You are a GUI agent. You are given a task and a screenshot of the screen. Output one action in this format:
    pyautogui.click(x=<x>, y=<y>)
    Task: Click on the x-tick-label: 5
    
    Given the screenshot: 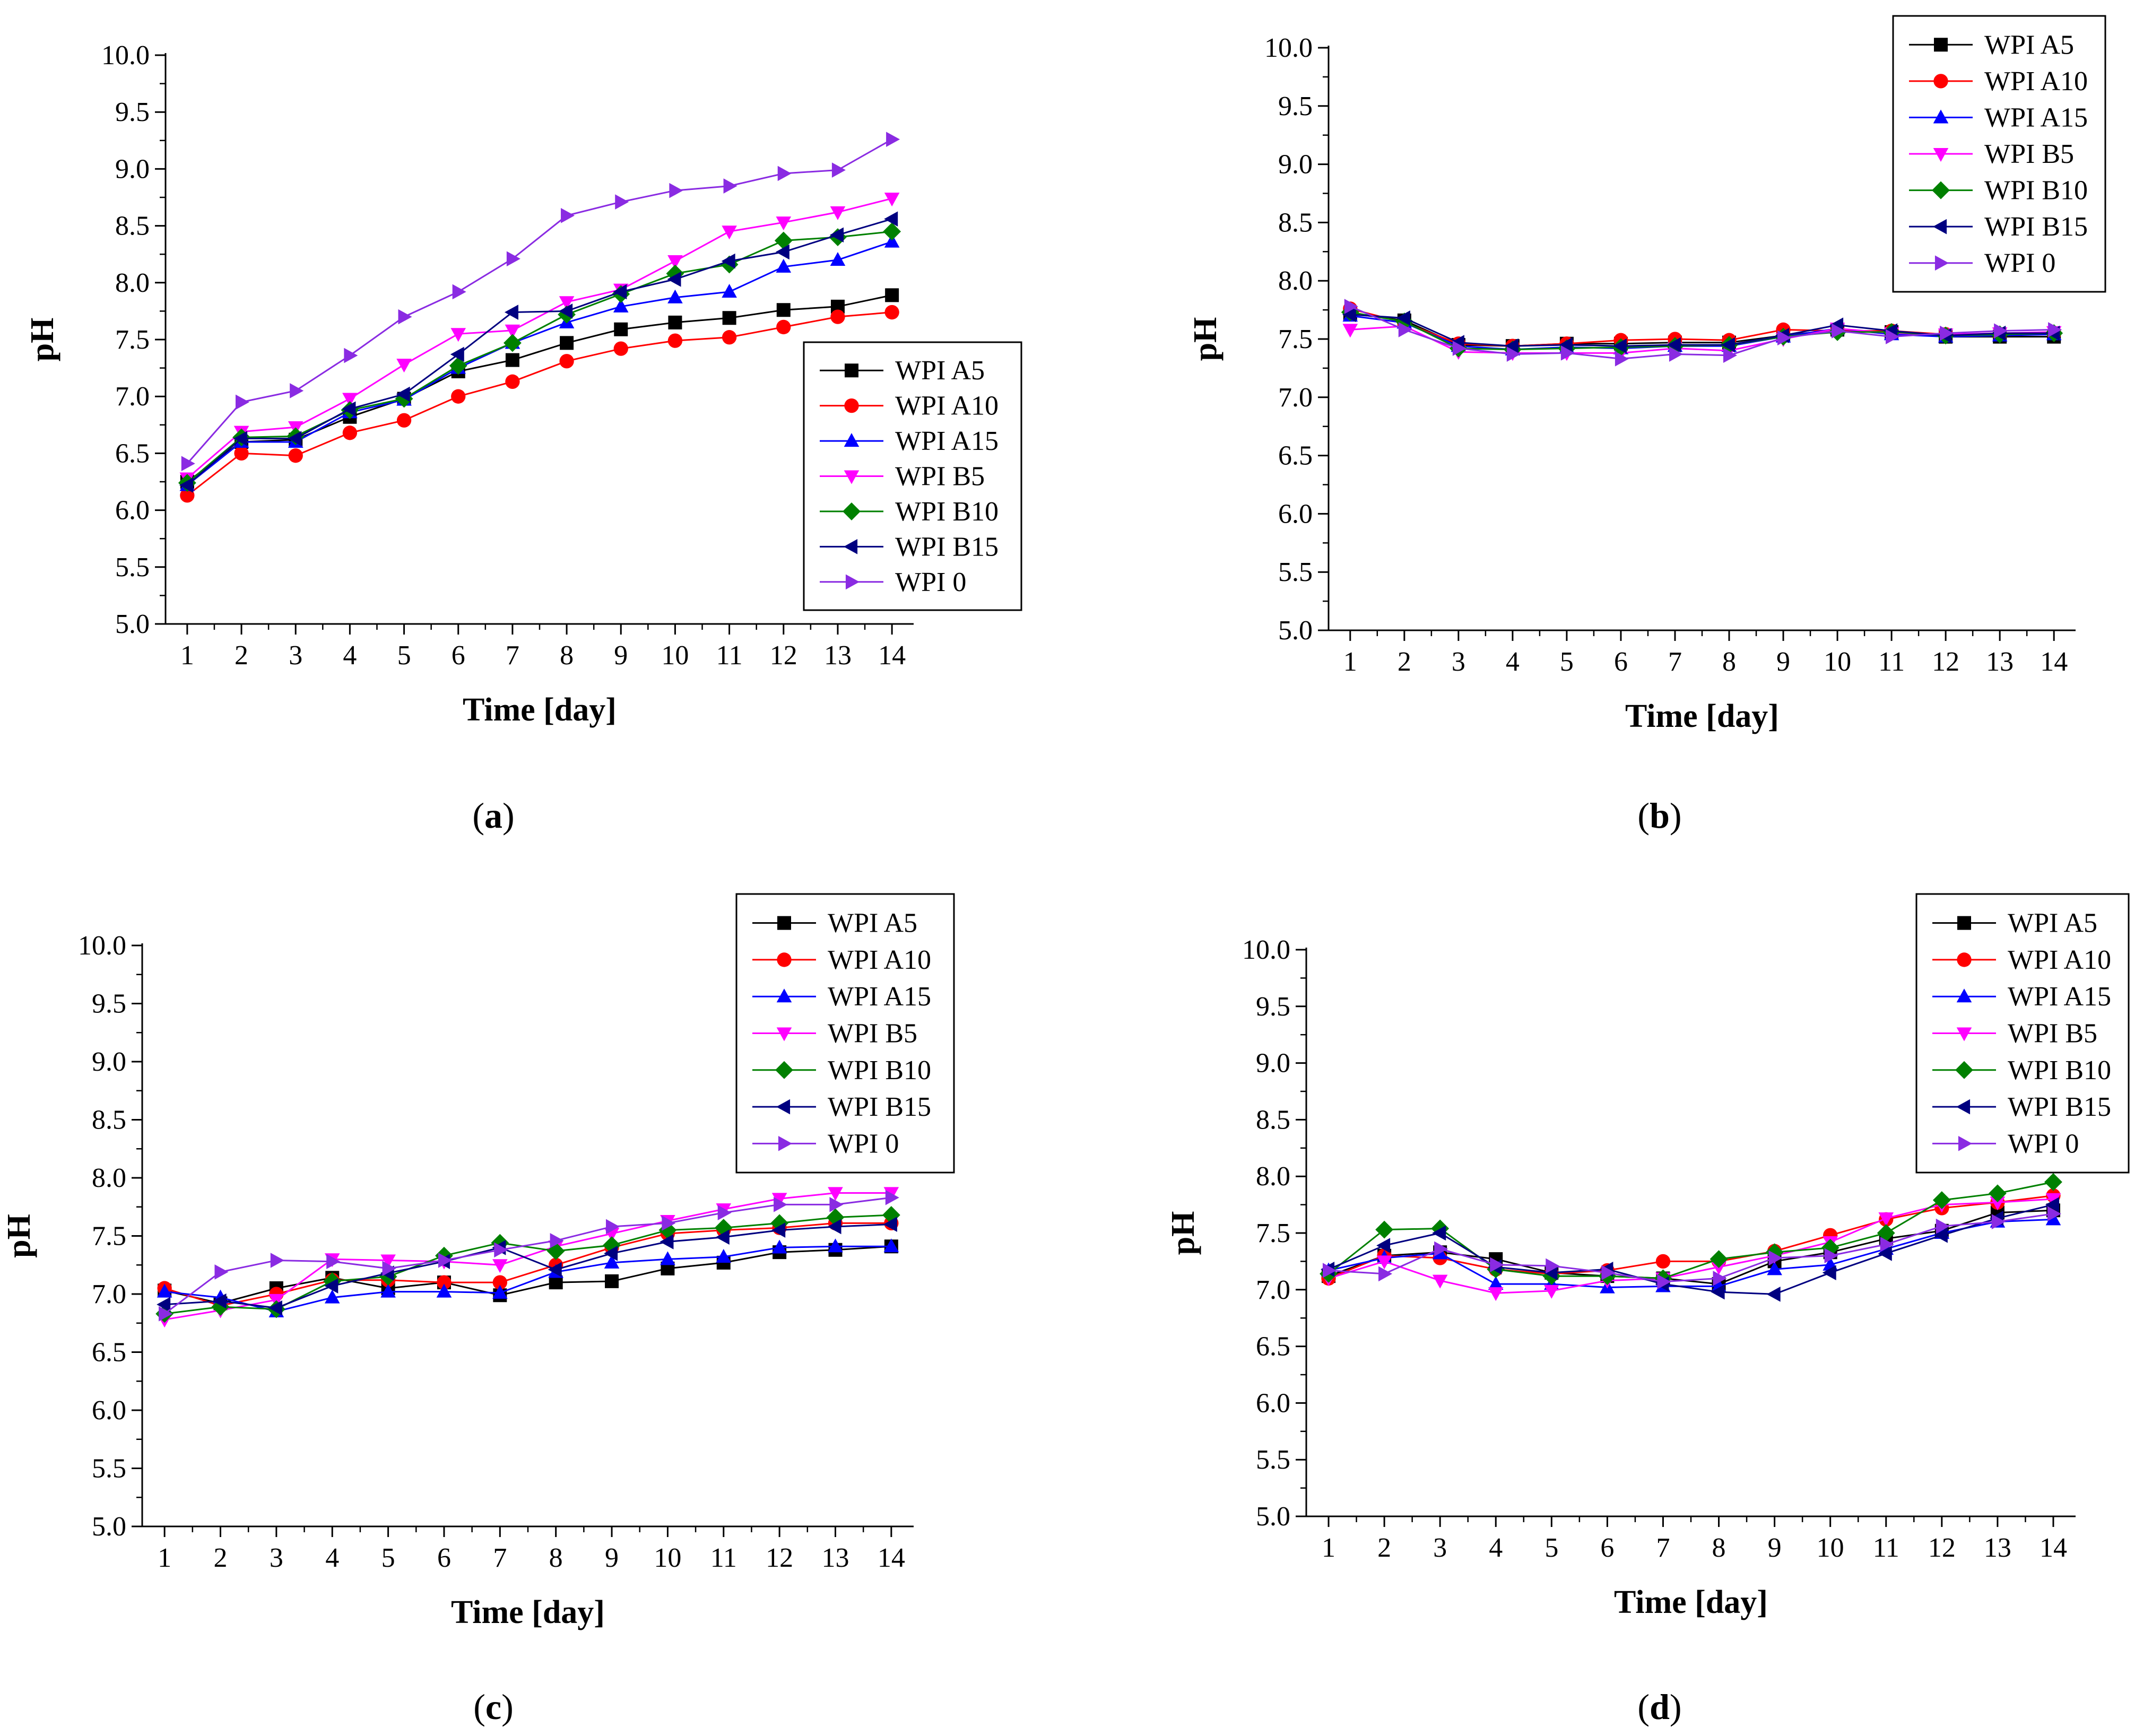 What is the action you would take?
    pyautogui.click(x=404, y=655)
    